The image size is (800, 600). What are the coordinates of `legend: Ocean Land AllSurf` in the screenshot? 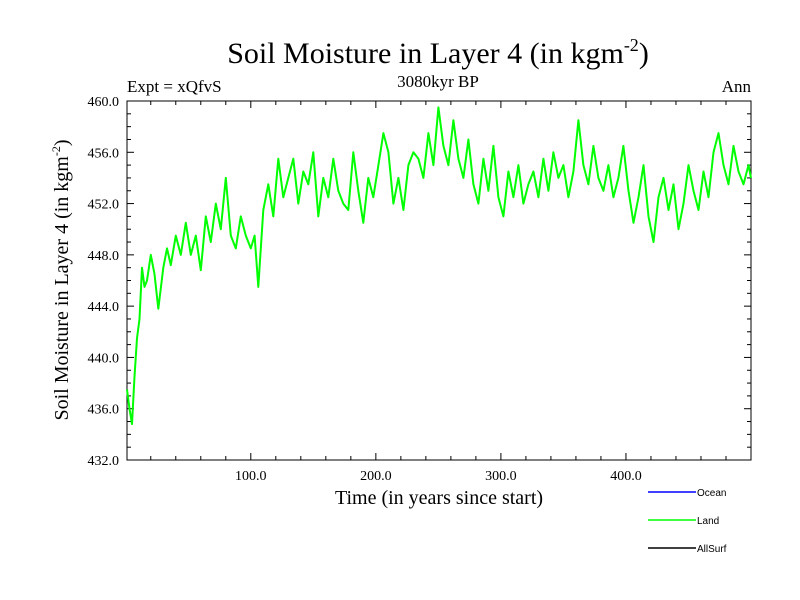 It's located at (687, 521).